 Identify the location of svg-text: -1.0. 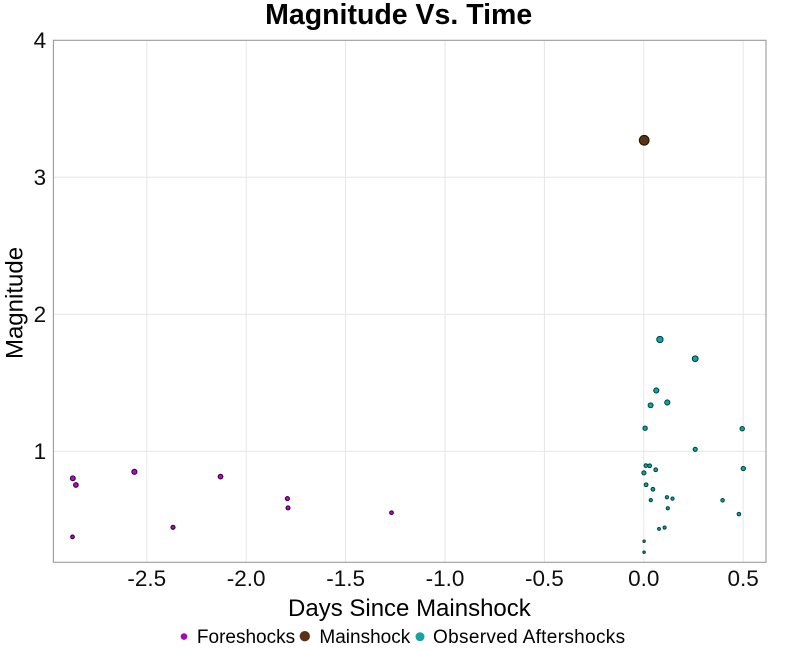
(445, 578).